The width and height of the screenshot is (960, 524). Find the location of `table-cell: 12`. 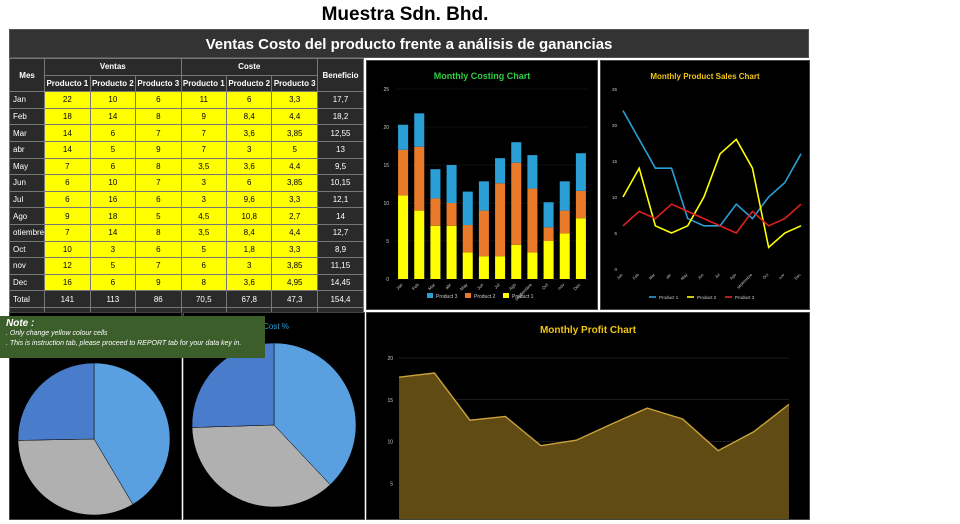

table-cell: 12 is located at coordinates (67, 266).